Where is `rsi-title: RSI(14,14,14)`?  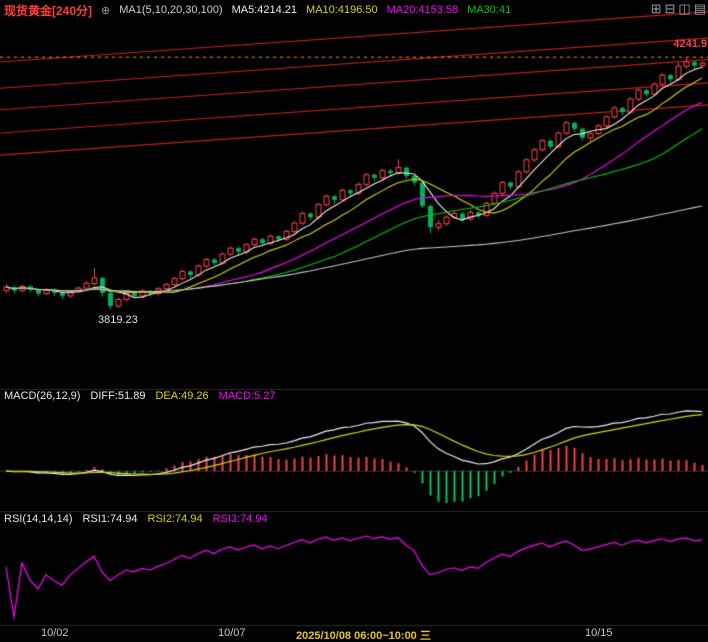
rsi-title: RSI(14,14,14) is located at coordinates (38, 519).